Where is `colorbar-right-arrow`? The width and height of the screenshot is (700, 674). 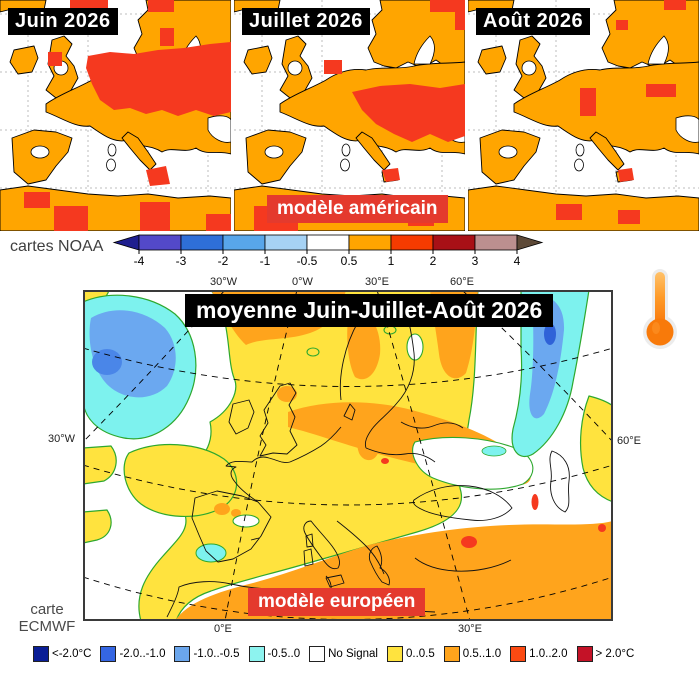
colorbar-right-arrow is located at coordinates (530, 242).